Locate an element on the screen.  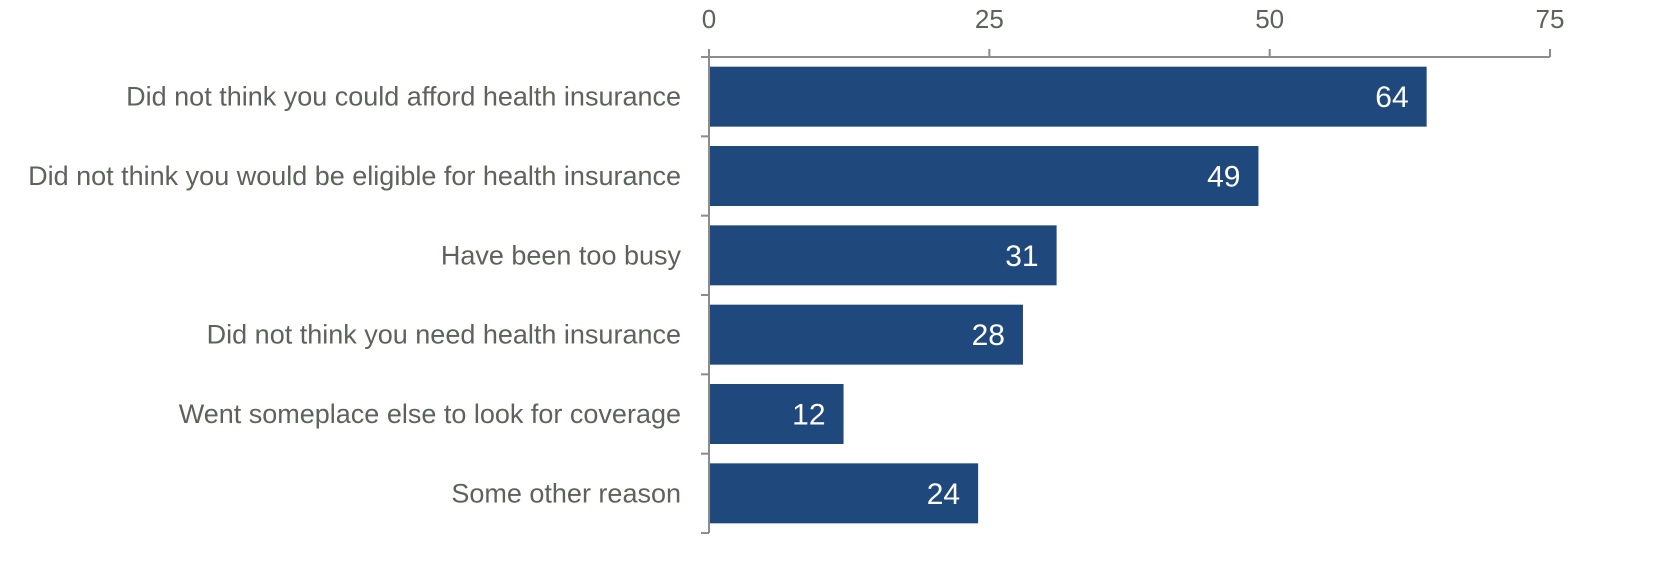
bar-value-label: 24 is located at coordinates (943, 494).